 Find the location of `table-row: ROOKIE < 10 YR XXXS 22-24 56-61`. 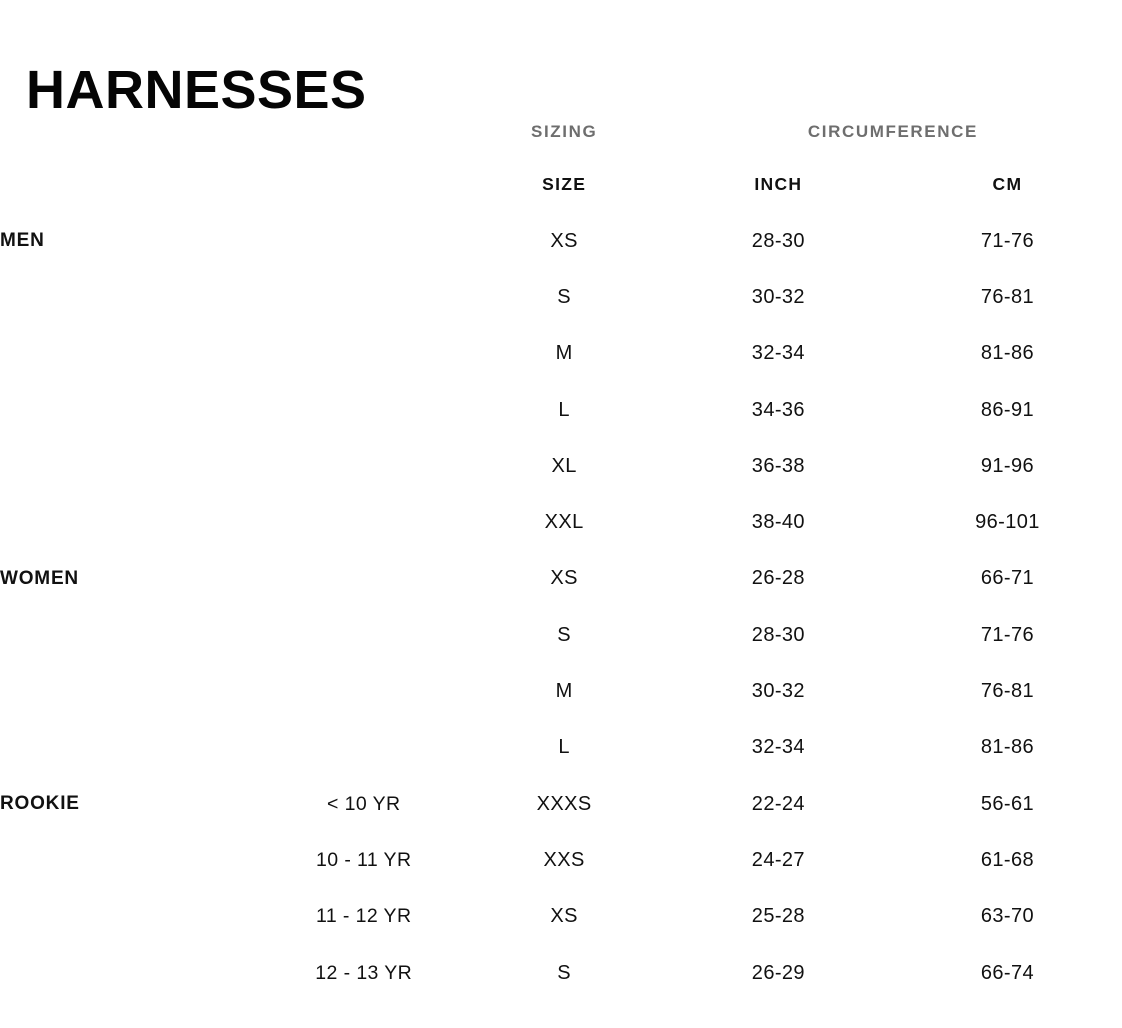

table-row: ROOKIE < 10 YR XXXS 22-24 56-61 is located at coordinates (561, 804).